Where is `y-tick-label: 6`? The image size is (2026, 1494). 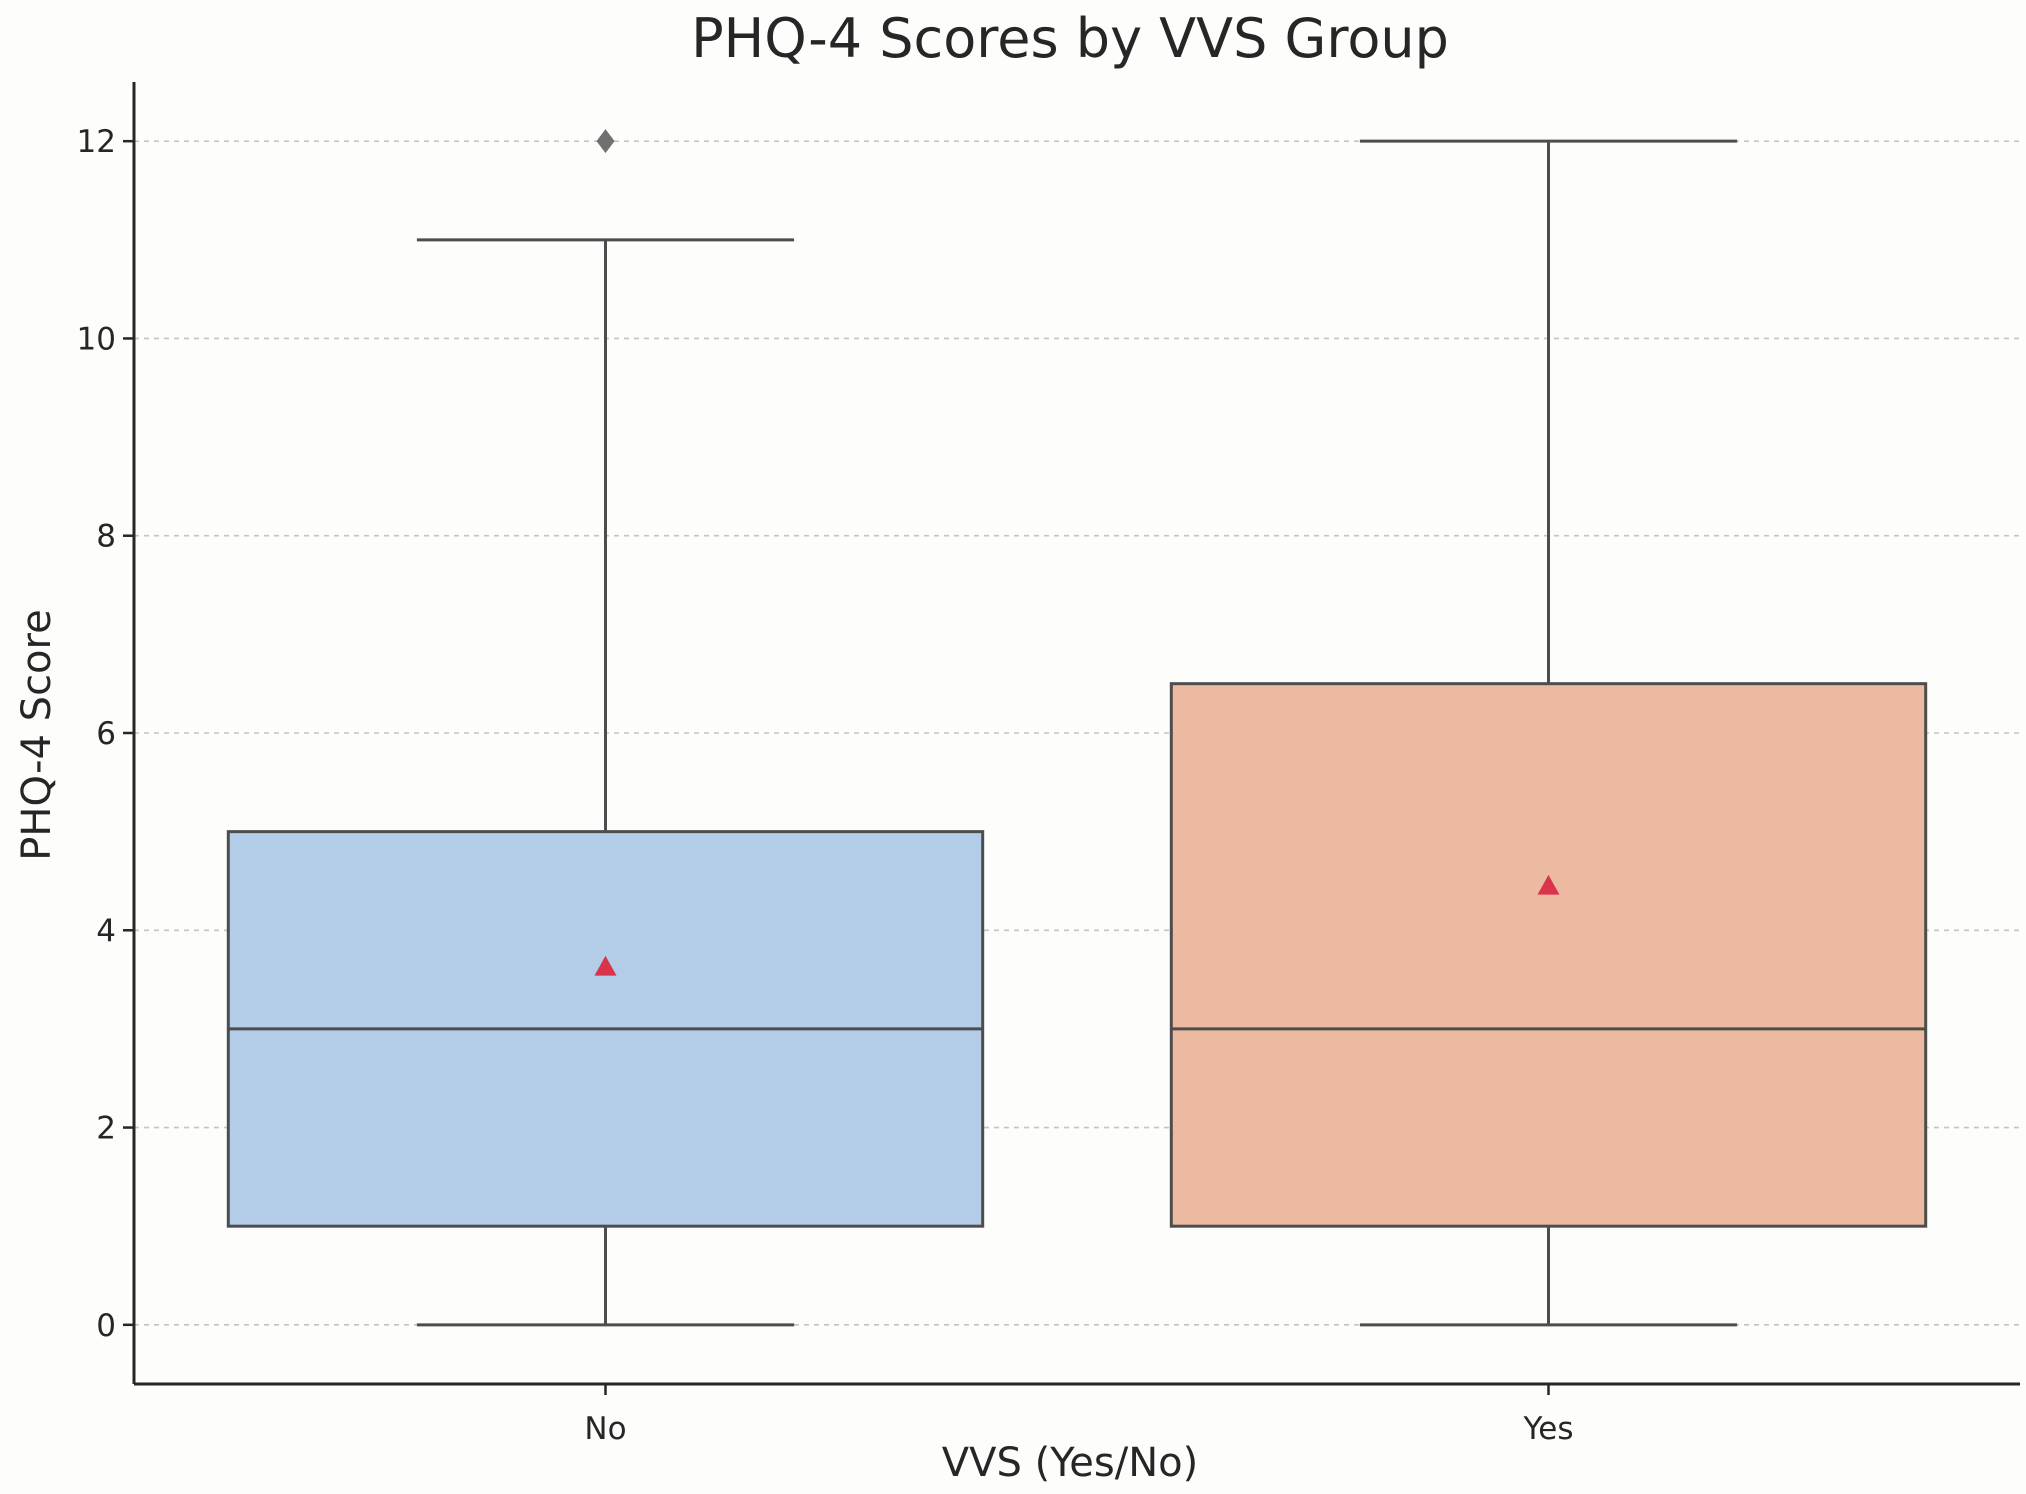 y-tick-label: 6 is located at coordinates (106, 734).